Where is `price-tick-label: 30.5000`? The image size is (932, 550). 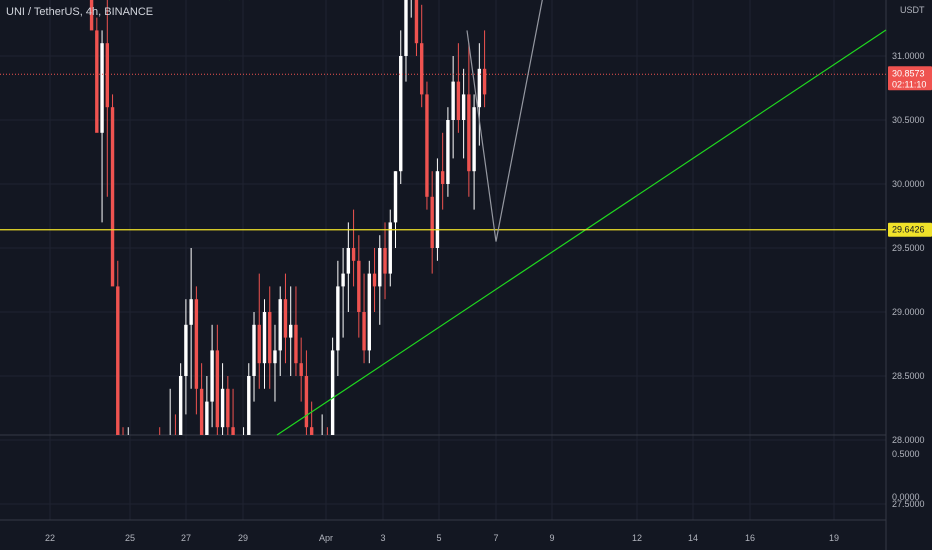
price-tick-label: 30.5000 is located at coordinates (908, 120).